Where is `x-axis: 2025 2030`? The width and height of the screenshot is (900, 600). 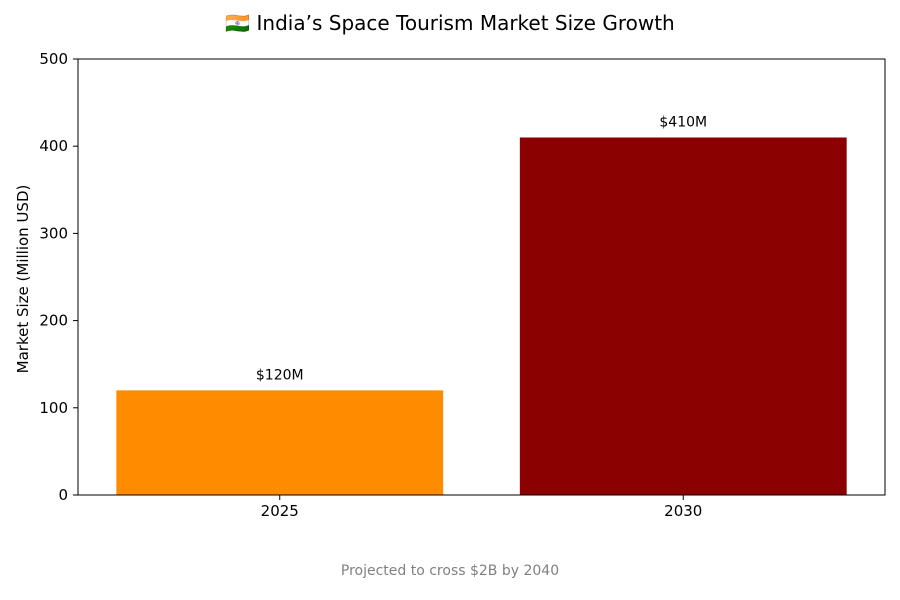 x-axis: 2025 2030 is located at coordinates (481, 507).